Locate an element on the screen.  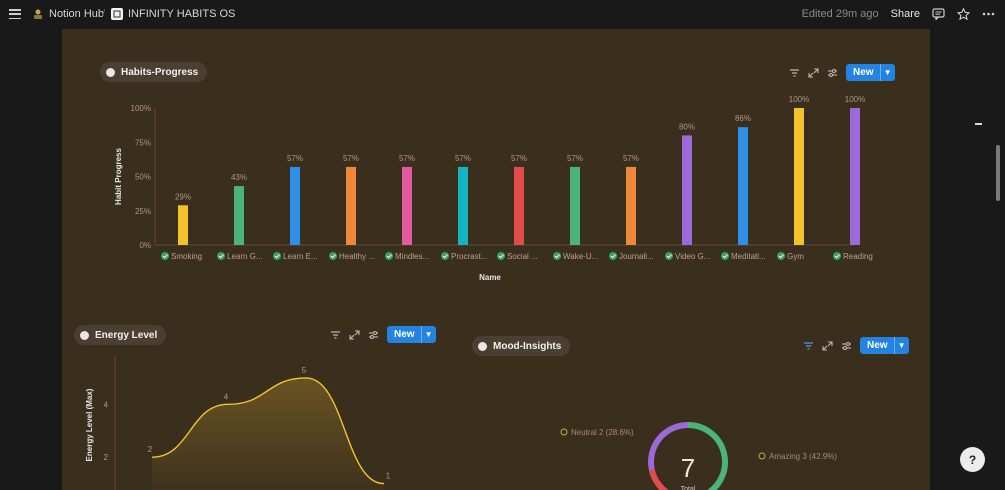
bar-value-label: 43% is located at coordinates (239, 177).